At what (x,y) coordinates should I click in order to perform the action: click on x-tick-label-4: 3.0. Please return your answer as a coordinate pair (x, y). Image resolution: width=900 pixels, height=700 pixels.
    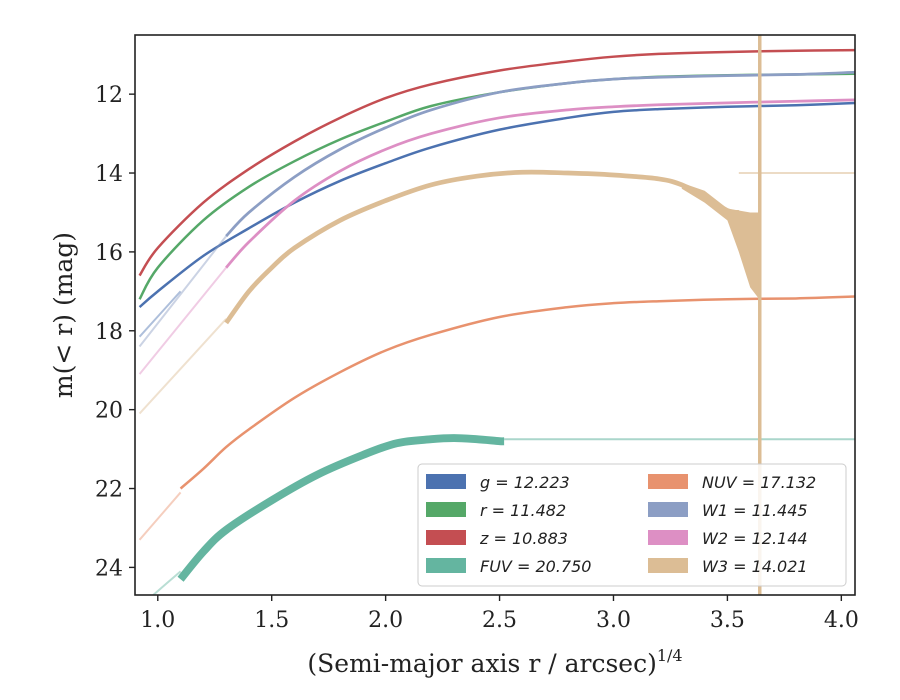
    Looking at the image, I should click on (613, 620).